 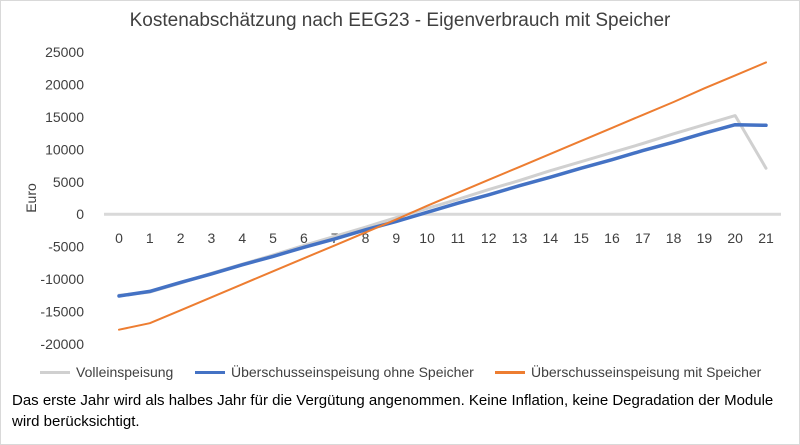 I want to click on y-tick-label: 15000, so click(x=64, y=117).